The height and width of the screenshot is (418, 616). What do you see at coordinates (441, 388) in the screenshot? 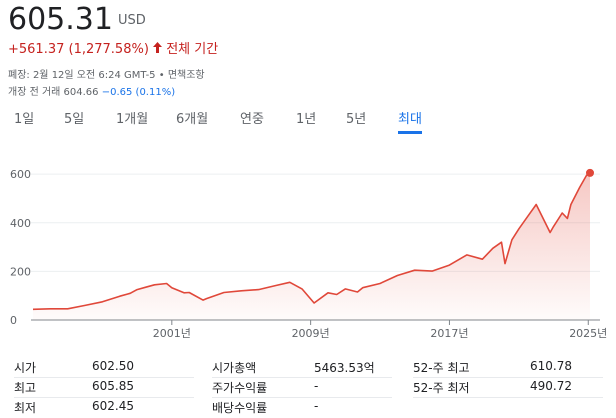
I see `stat-label: 52-주 최저` at bounding box center [441, 388].